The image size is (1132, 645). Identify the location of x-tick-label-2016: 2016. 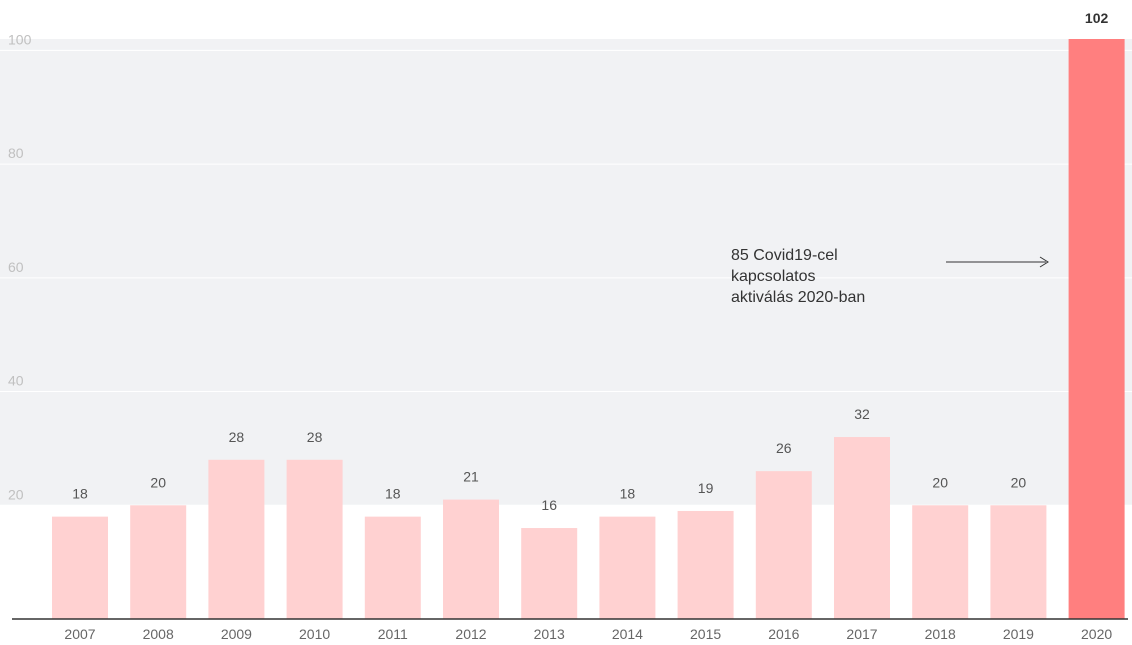
(783, 634).